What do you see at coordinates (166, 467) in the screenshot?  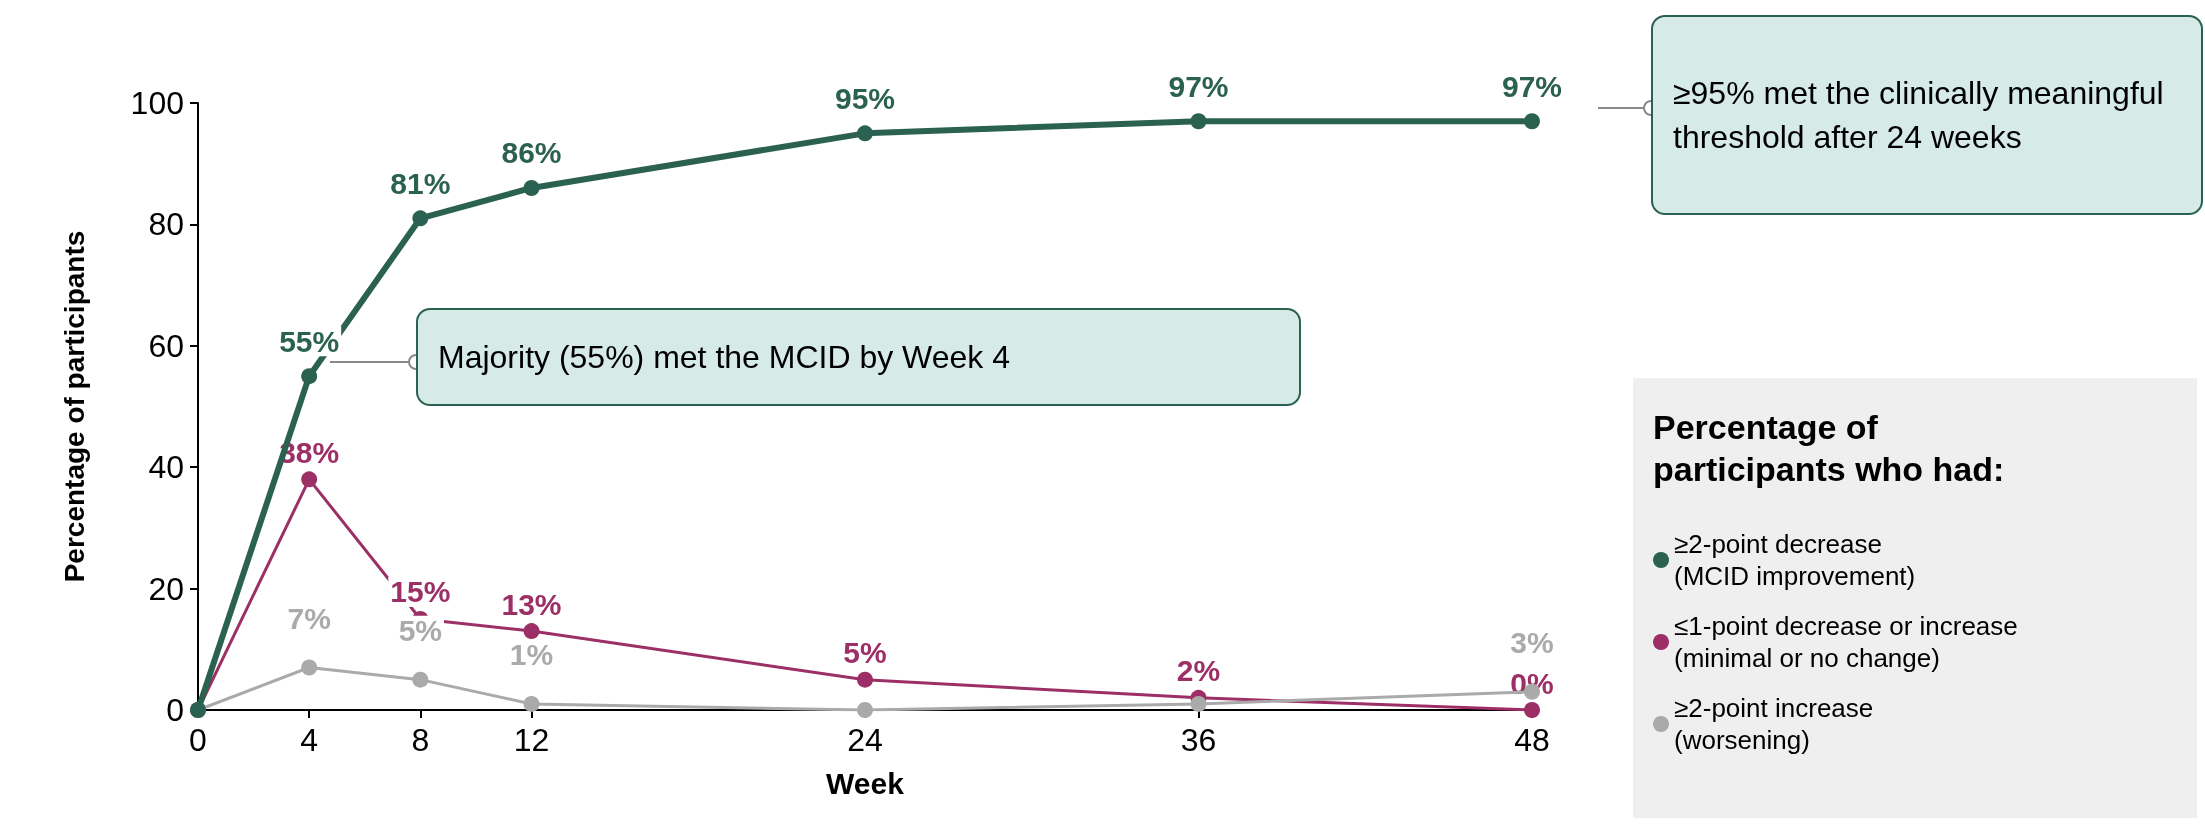 I see `y-tick-label: 40` at bounding box center [166, 467].